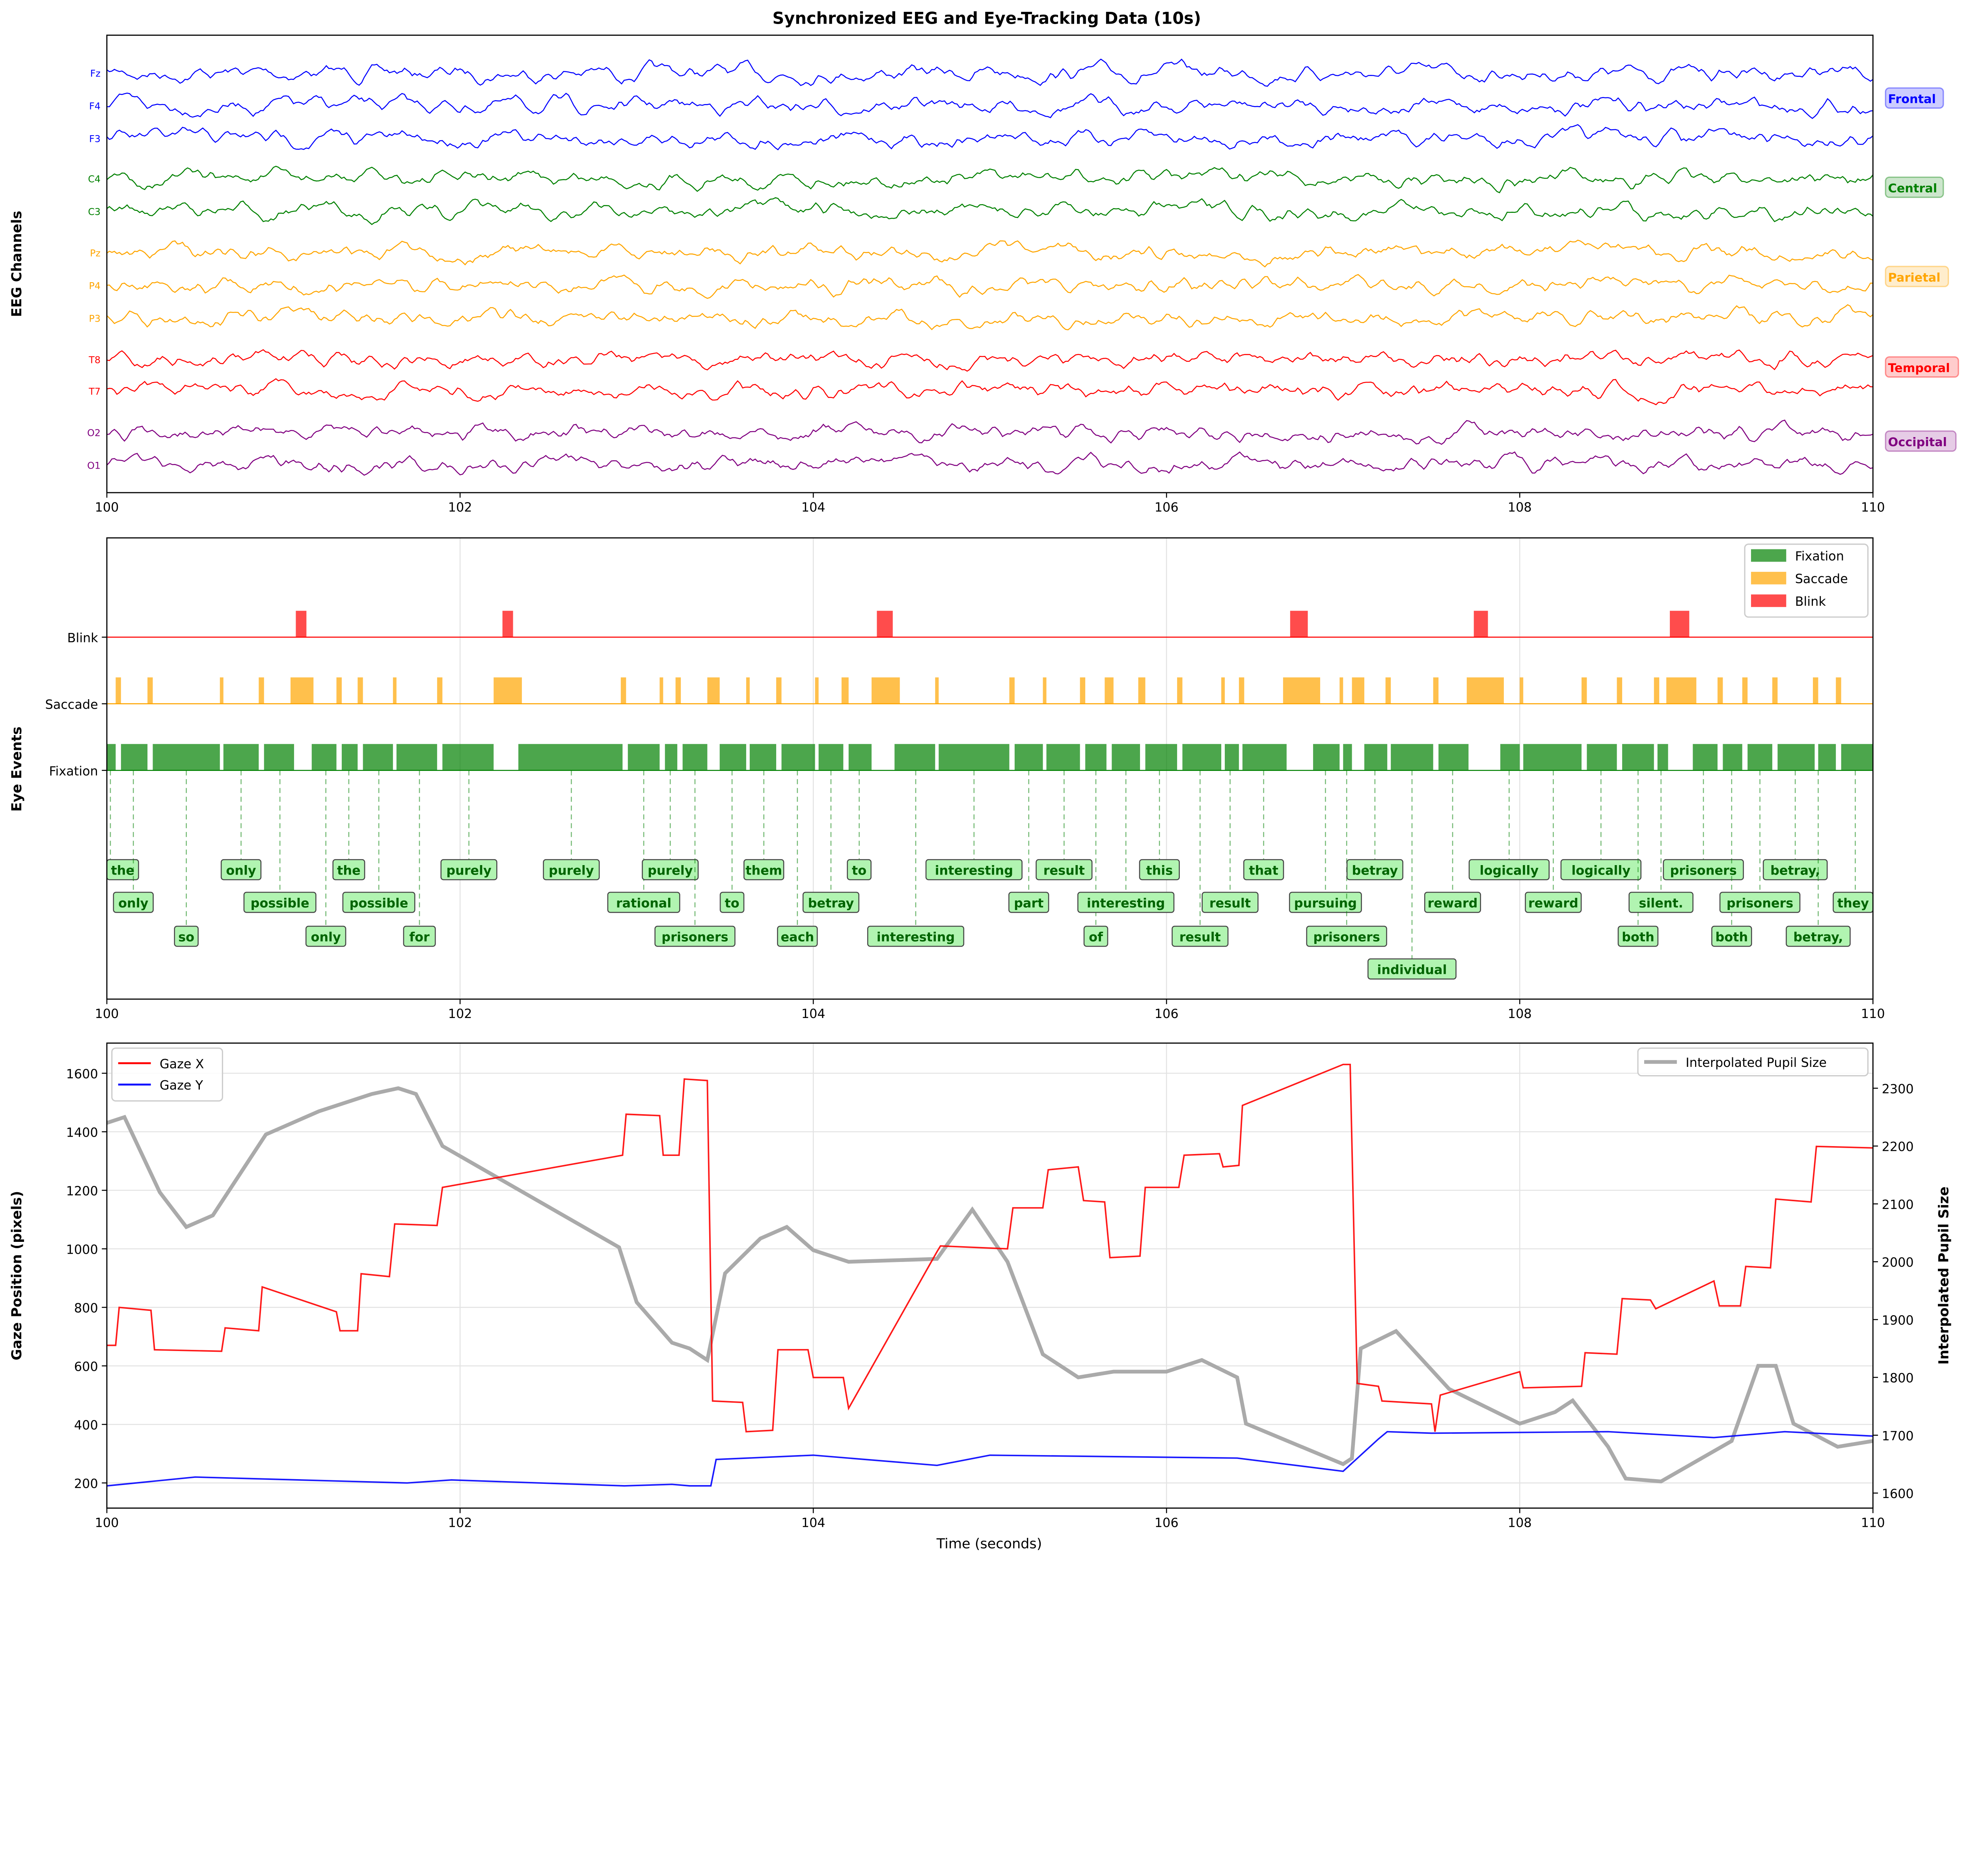  What do you see at coordinates (989, 1544) in the screenshot?
I see `x-axis-label: Time (seconds)` at bounding box center [989, 1544].